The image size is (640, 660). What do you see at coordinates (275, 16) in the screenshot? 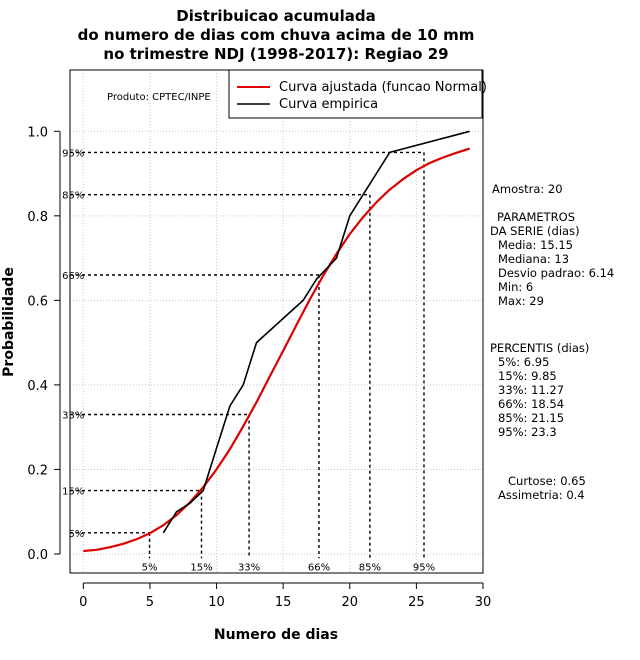
I see `chart-title-line-1: Distribuicao acumulada` at bounding box center [275, 16].